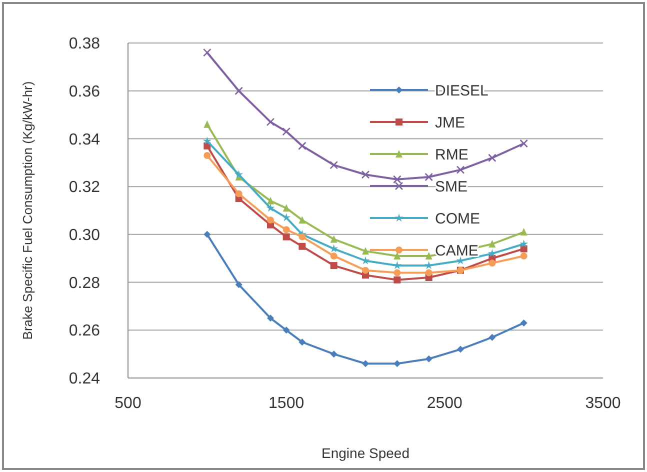  What do you see at coordinates (84, 283) in the screenshot?
I see `y-tick-label: 0.28` at bounding box center [84, 283].